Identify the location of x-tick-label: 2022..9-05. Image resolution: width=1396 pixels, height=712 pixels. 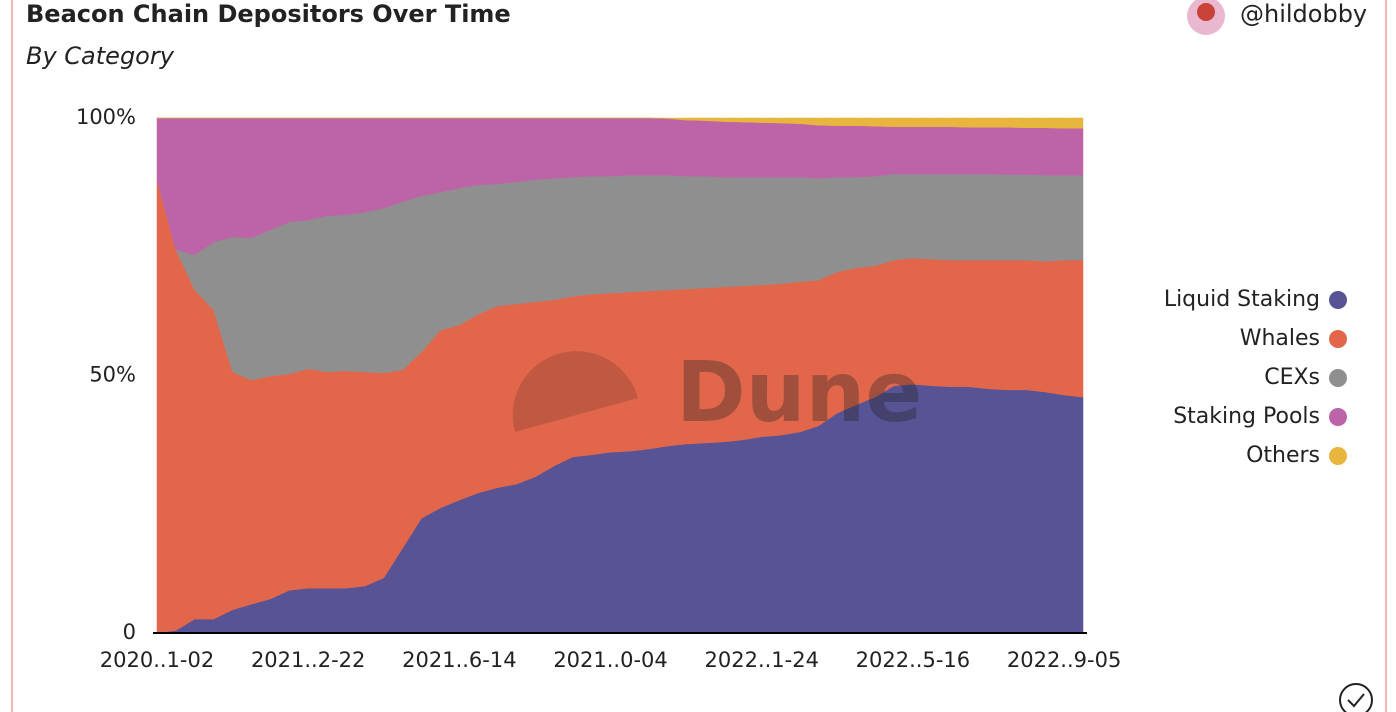
(1064, 660).